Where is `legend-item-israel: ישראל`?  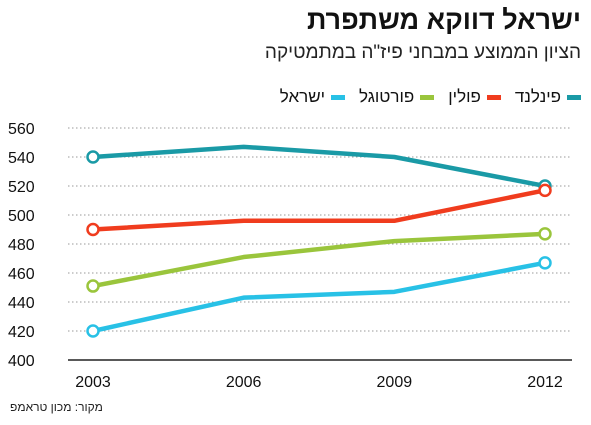
legend-item-israel: ישראל is located at coordinates (312, 97).